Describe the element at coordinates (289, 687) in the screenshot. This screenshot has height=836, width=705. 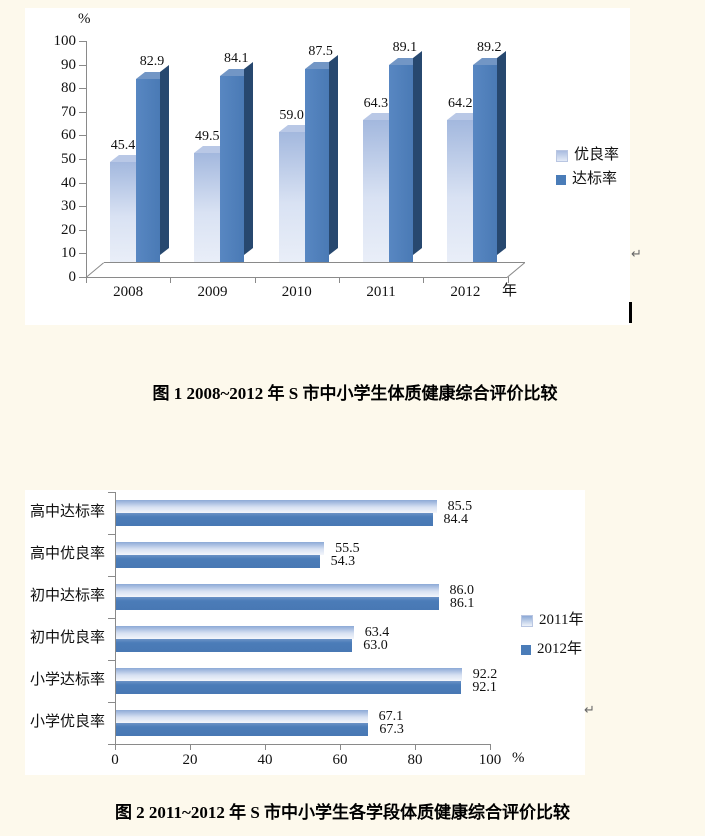
I see `figure2-bar-2012-小学达标率` at that location.